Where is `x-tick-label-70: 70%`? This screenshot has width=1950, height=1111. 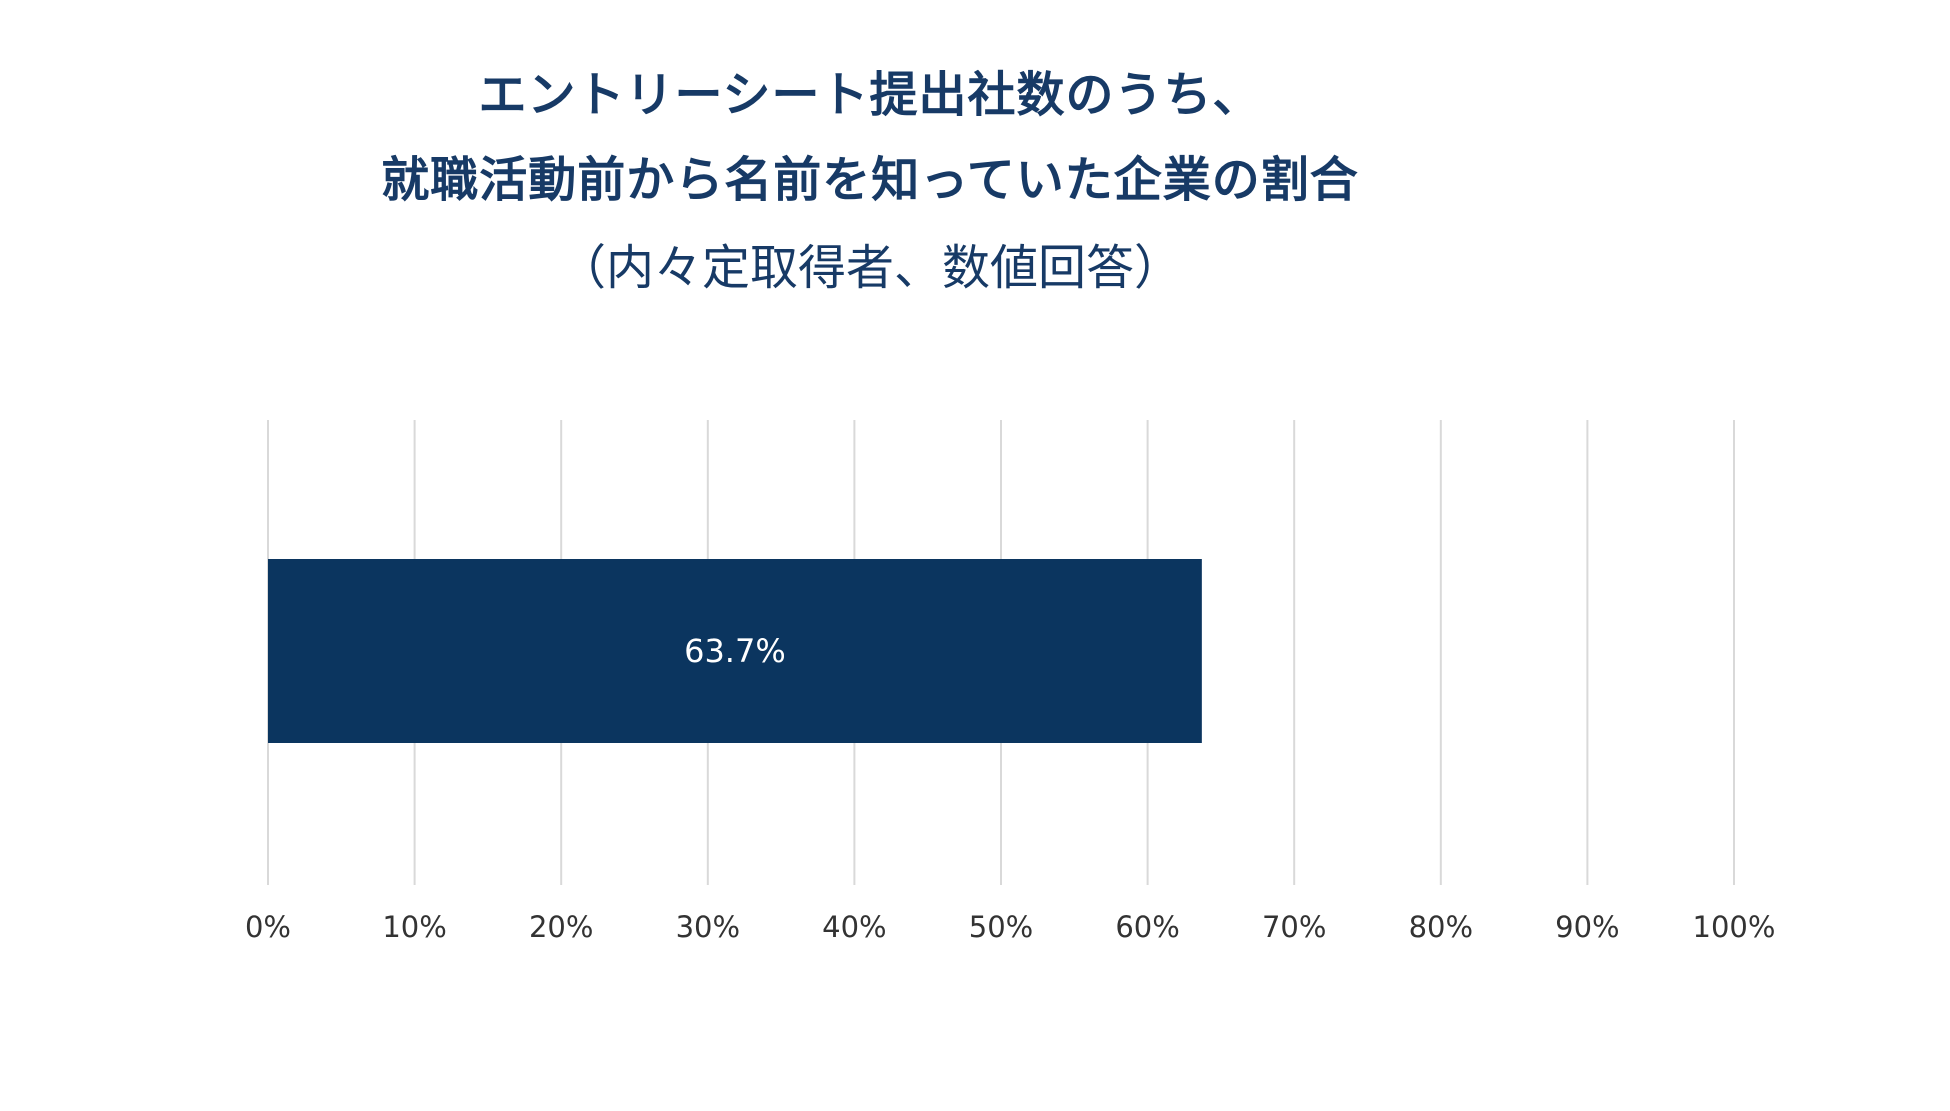
x-tick-label-70: 70% is located at coordinates (1294, 927).